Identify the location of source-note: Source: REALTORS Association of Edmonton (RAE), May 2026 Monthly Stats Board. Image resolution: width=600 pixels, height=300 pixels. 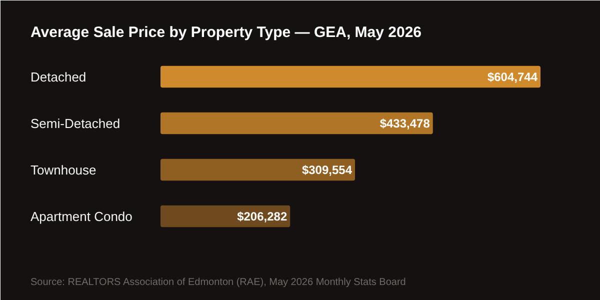
(218, 282).